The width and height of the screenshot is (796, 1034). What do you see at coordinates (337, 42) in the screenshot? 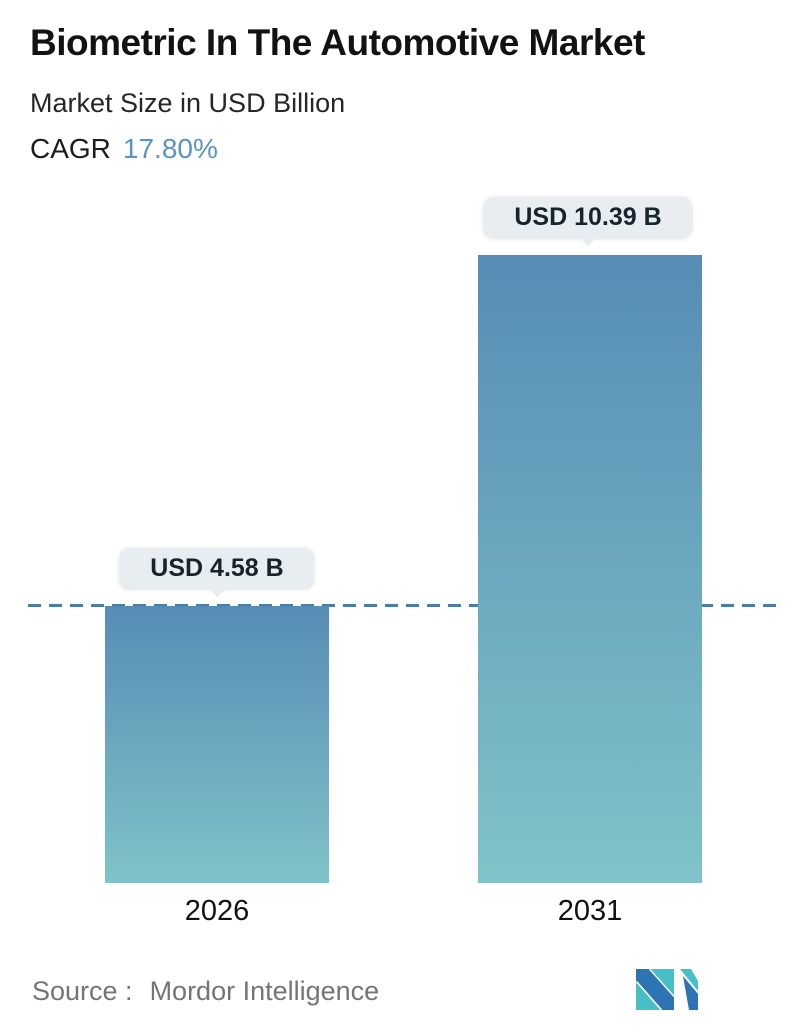
I see `chart-title: Biometric In The Automotive Market` at bounding box center [337, 42].